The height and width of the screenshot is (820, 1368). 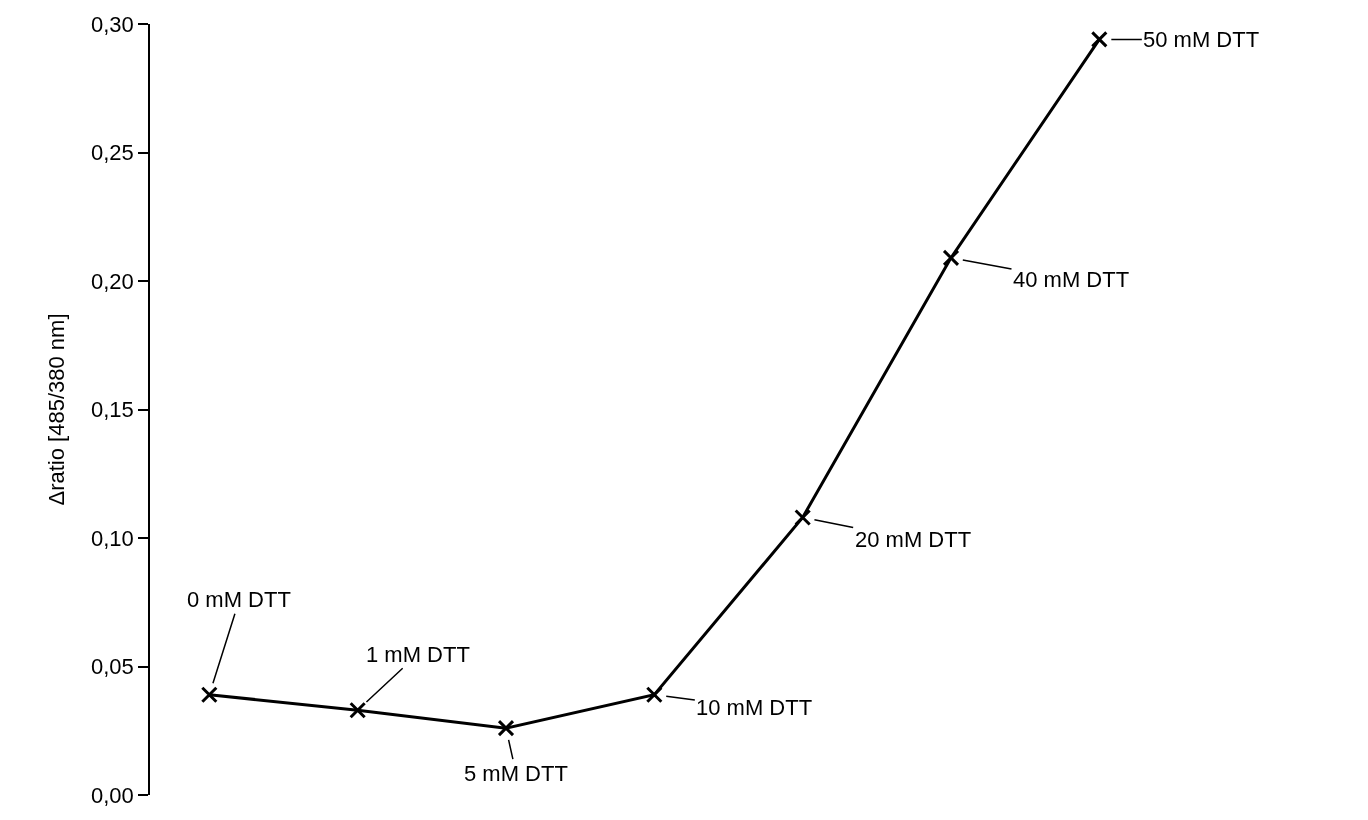 I want to click on annotation: 1 mM DTT, so click(x=418, y=654).